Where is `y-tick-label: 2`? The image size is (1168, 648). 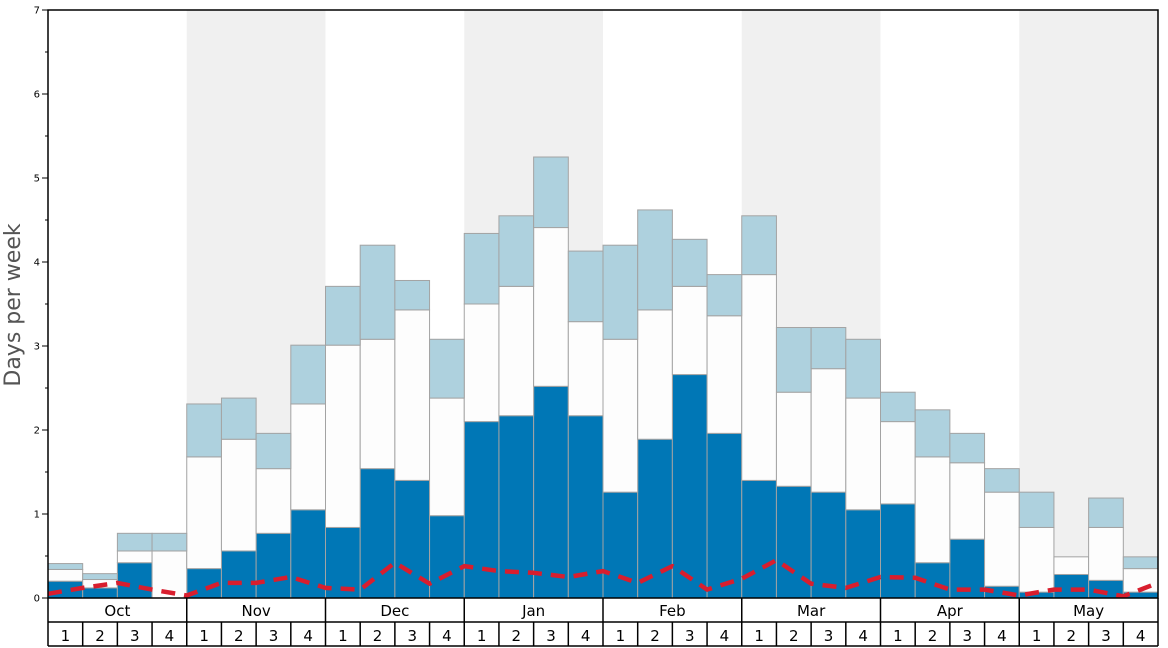 y-tick-label: 2 is located at coordinates (37, 431).